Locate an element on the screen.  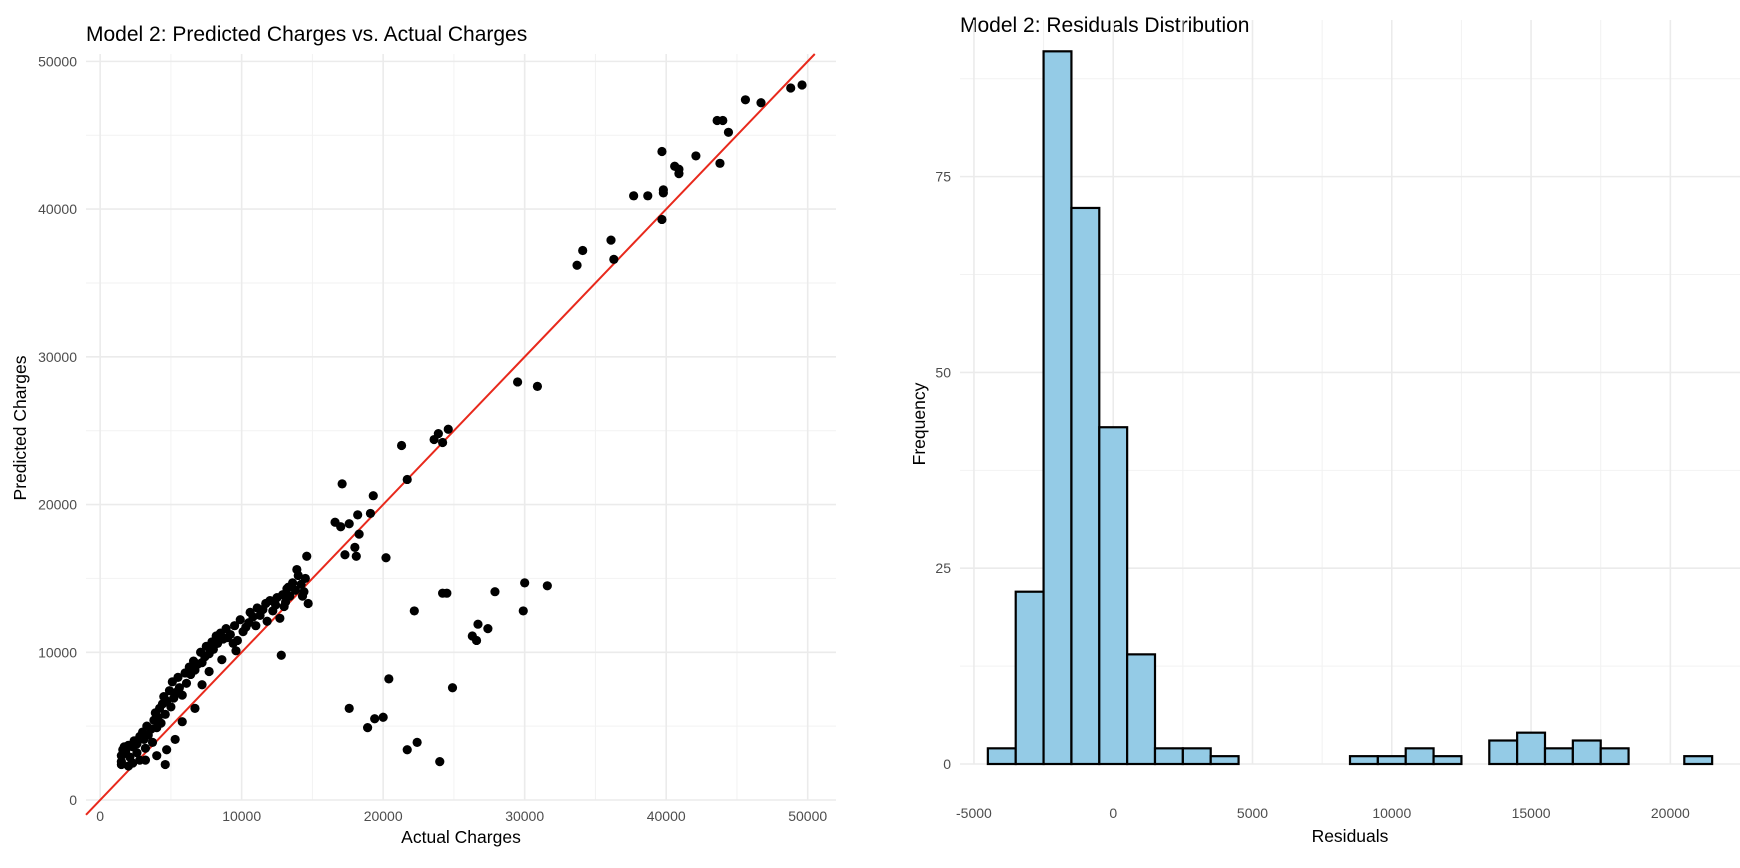
scatter-x-tick-label: 10000 is located at coordinates (241, 816).